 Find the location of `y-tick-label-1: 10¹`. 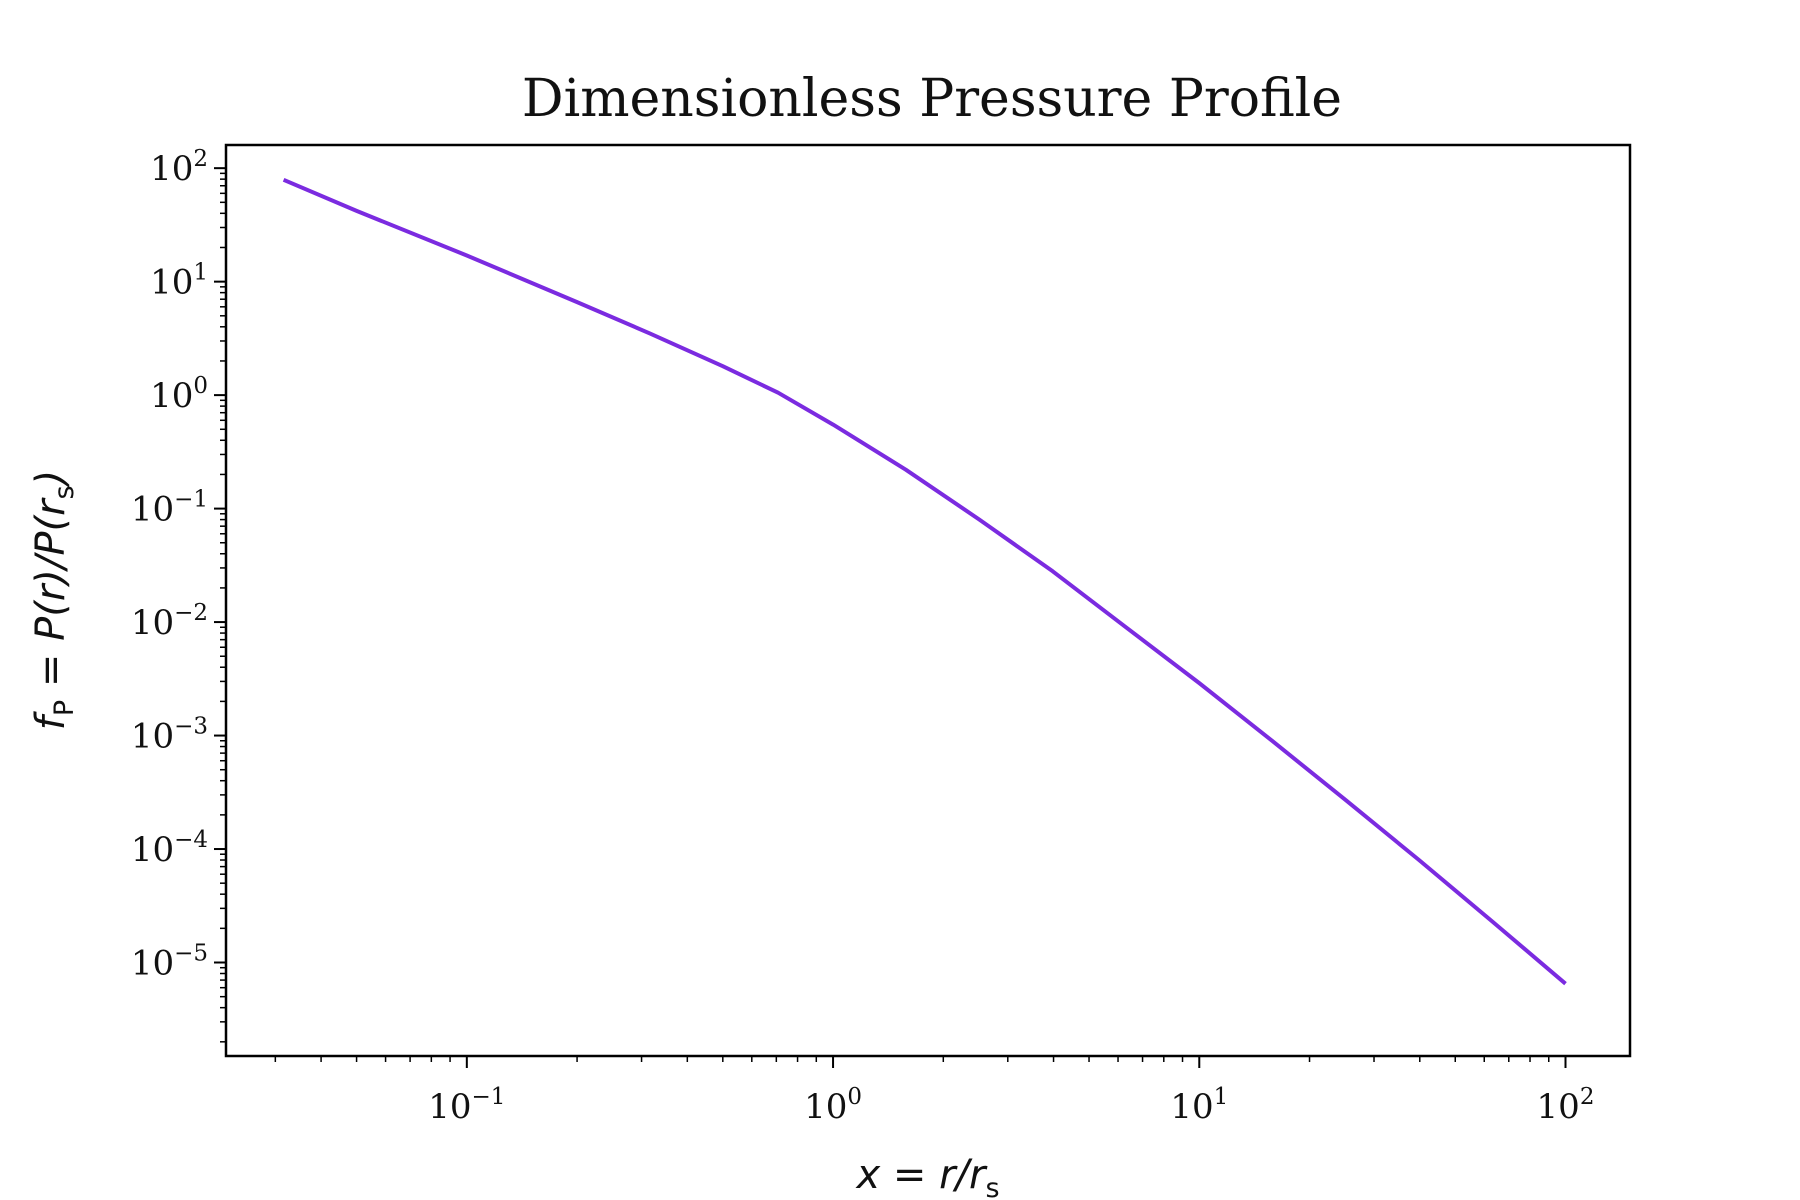

y-tick-label-1: 10¹ is located at coordinates (179, 281).